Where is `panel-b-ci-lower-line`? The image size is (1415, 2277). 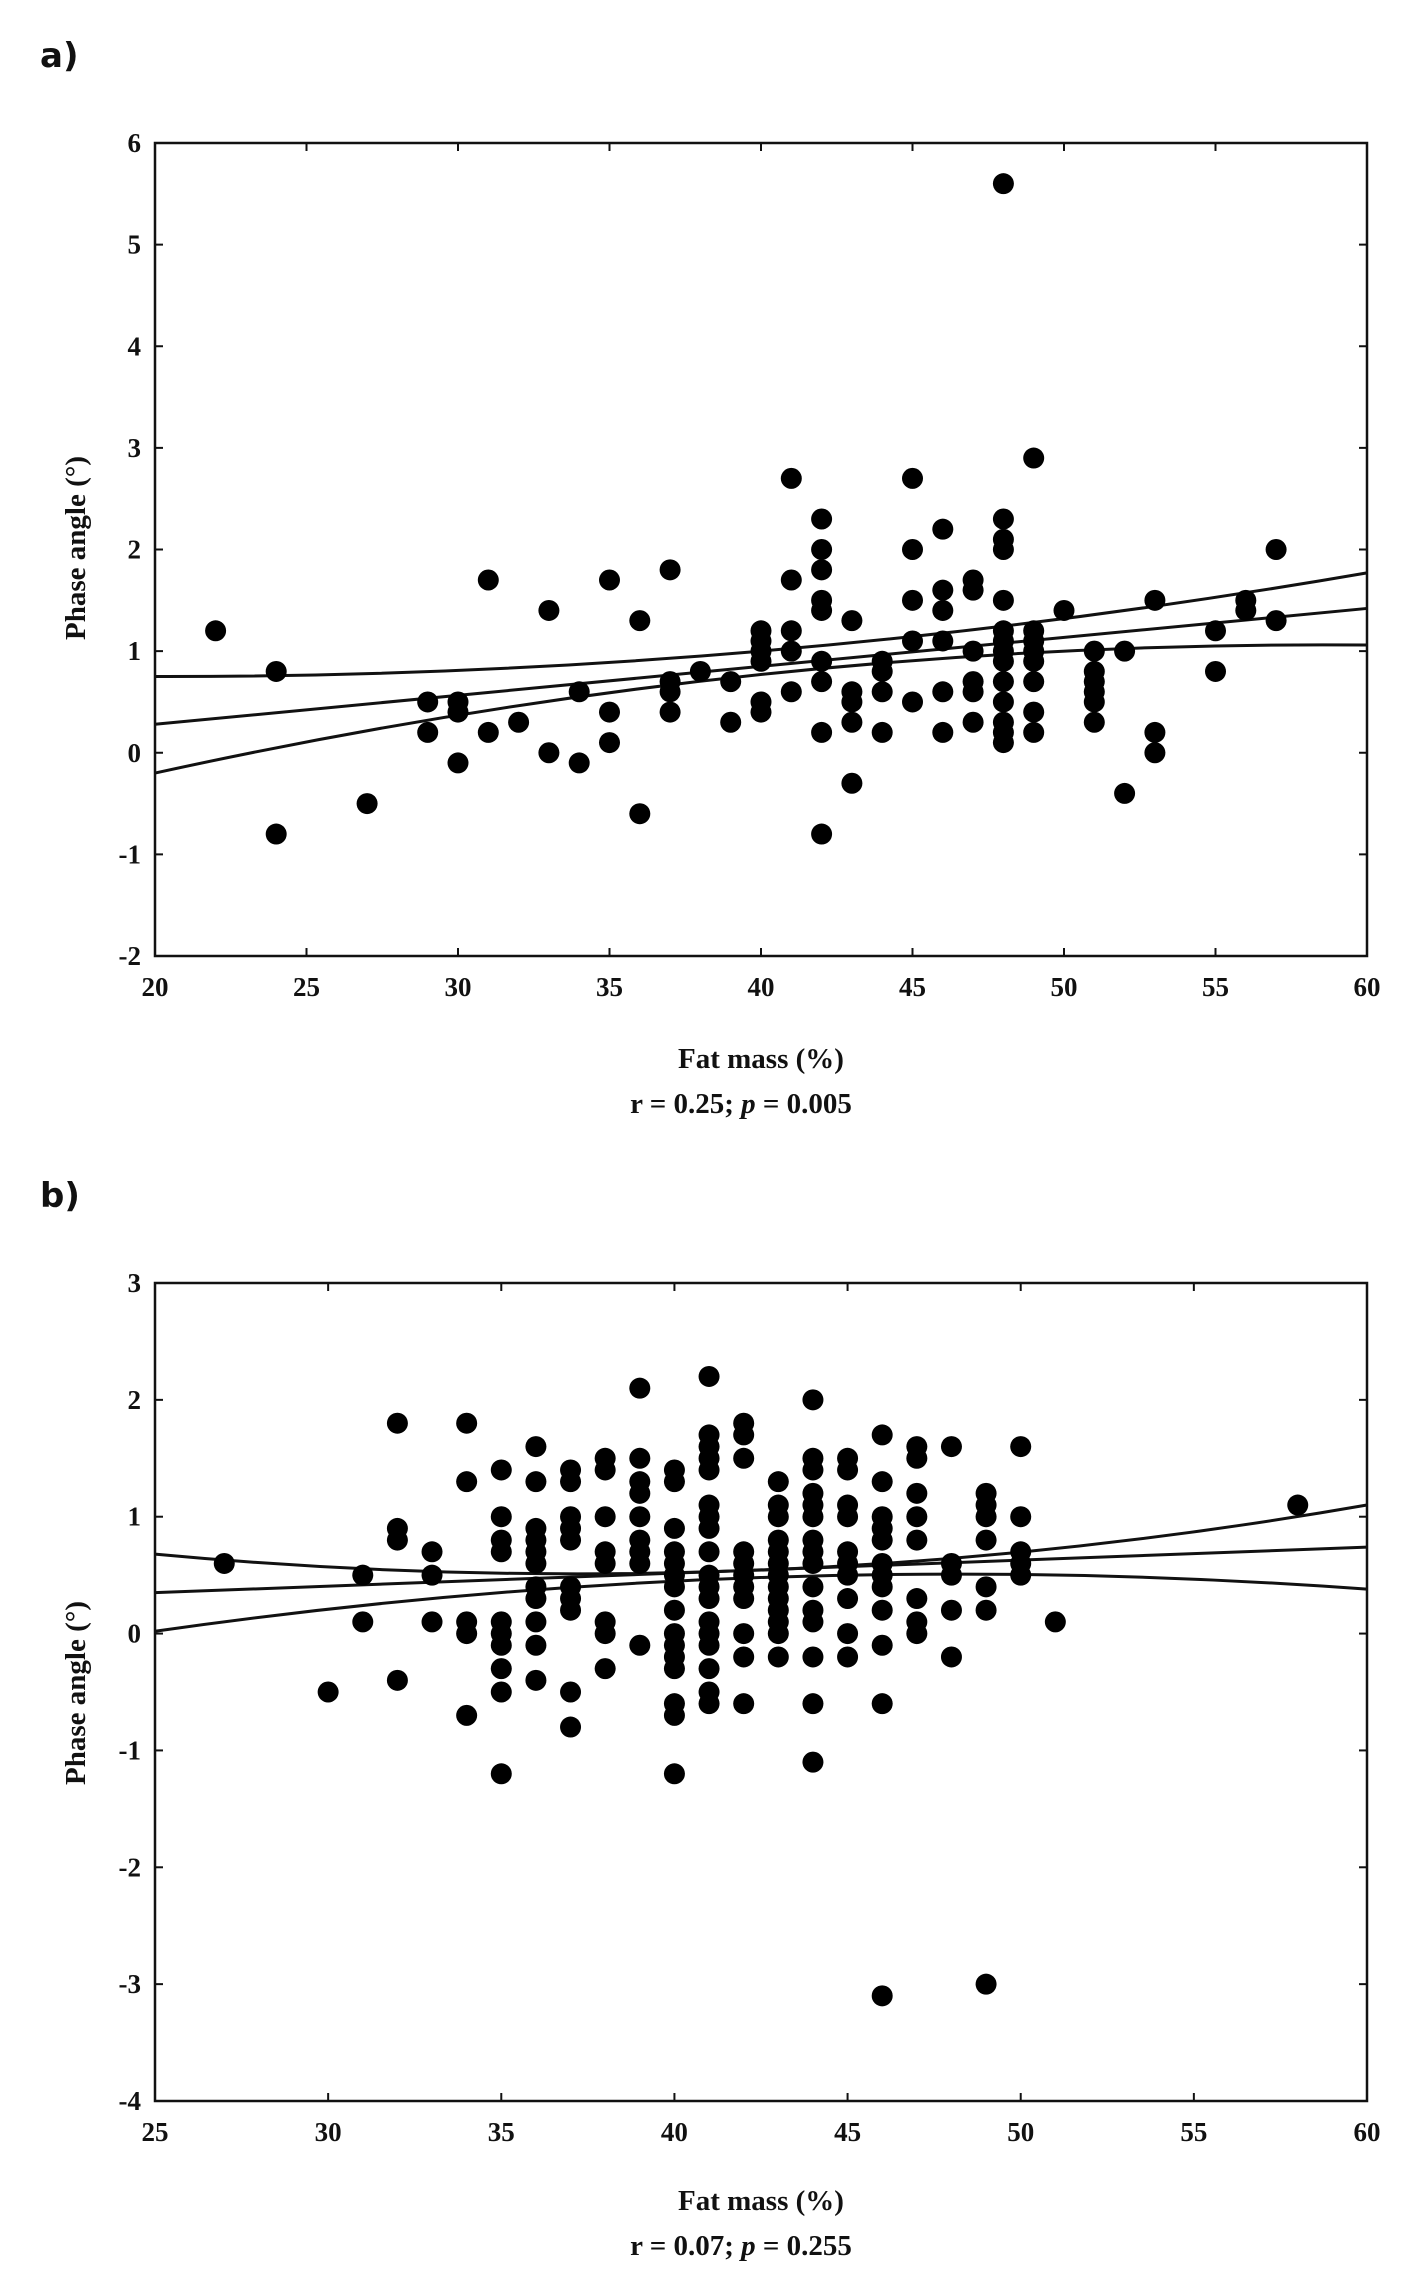 panel-b-ci-lower-line is located at coordinates (761, 1602).